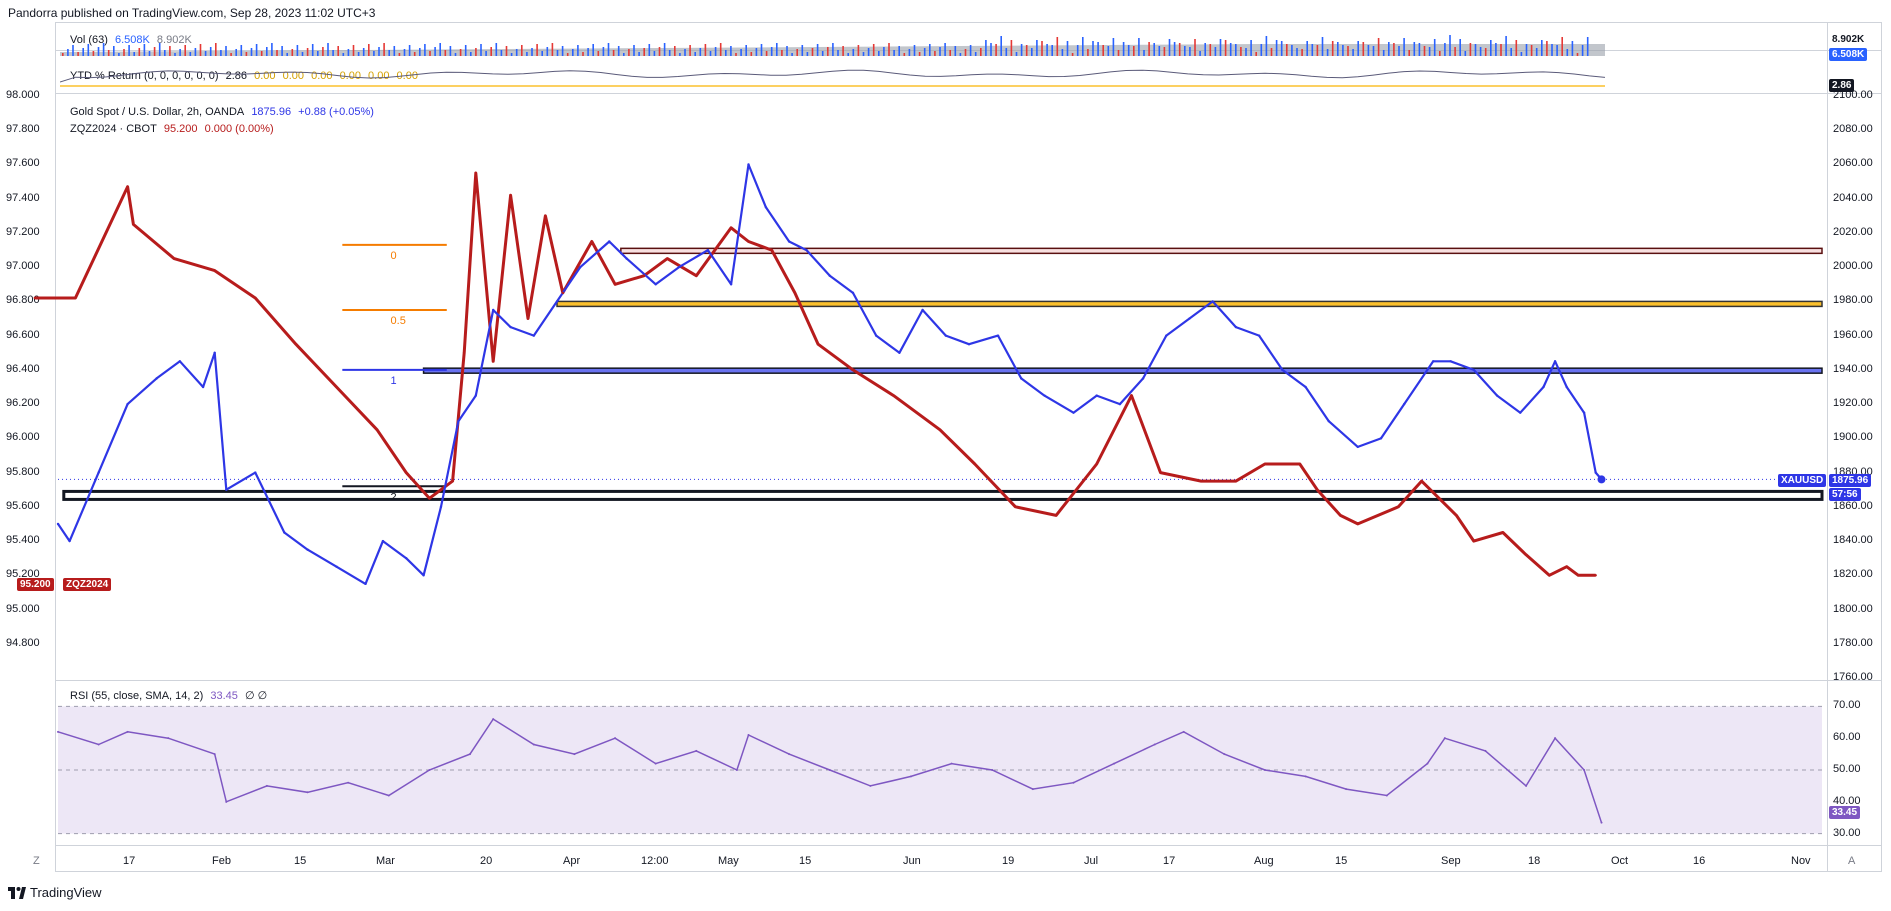 The width and height of the screenshot is (1891, 911). What do you see at coordinates (170, 695) in the screenshot?
I see `rsi-legend: RSI (55, close, SMA, 14, 2) 33.45 ∅ ∅` at bounding box center [170, 695].